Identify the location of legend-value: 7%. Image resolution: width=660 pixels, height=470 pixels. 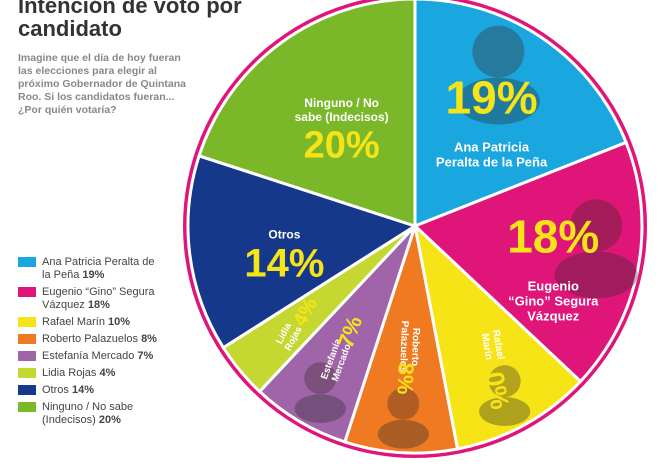
(145, 356).